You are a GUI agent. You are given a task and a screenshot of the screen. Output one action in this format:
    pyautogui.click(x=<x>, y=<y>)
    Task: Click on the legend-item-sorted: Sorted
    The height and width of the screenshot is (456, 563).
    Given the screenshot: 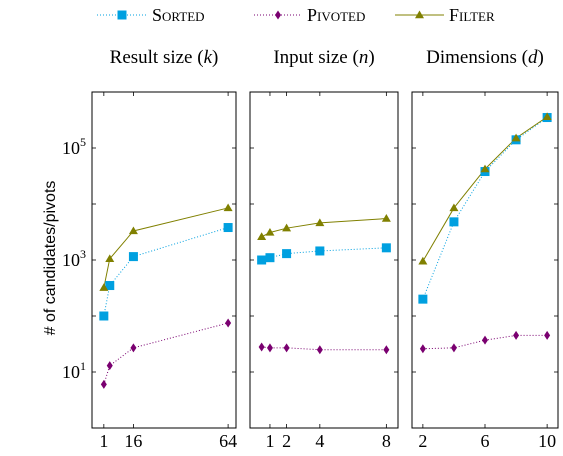 What is the action you would take?
    pyautogui.click(x=151, y=15)
    